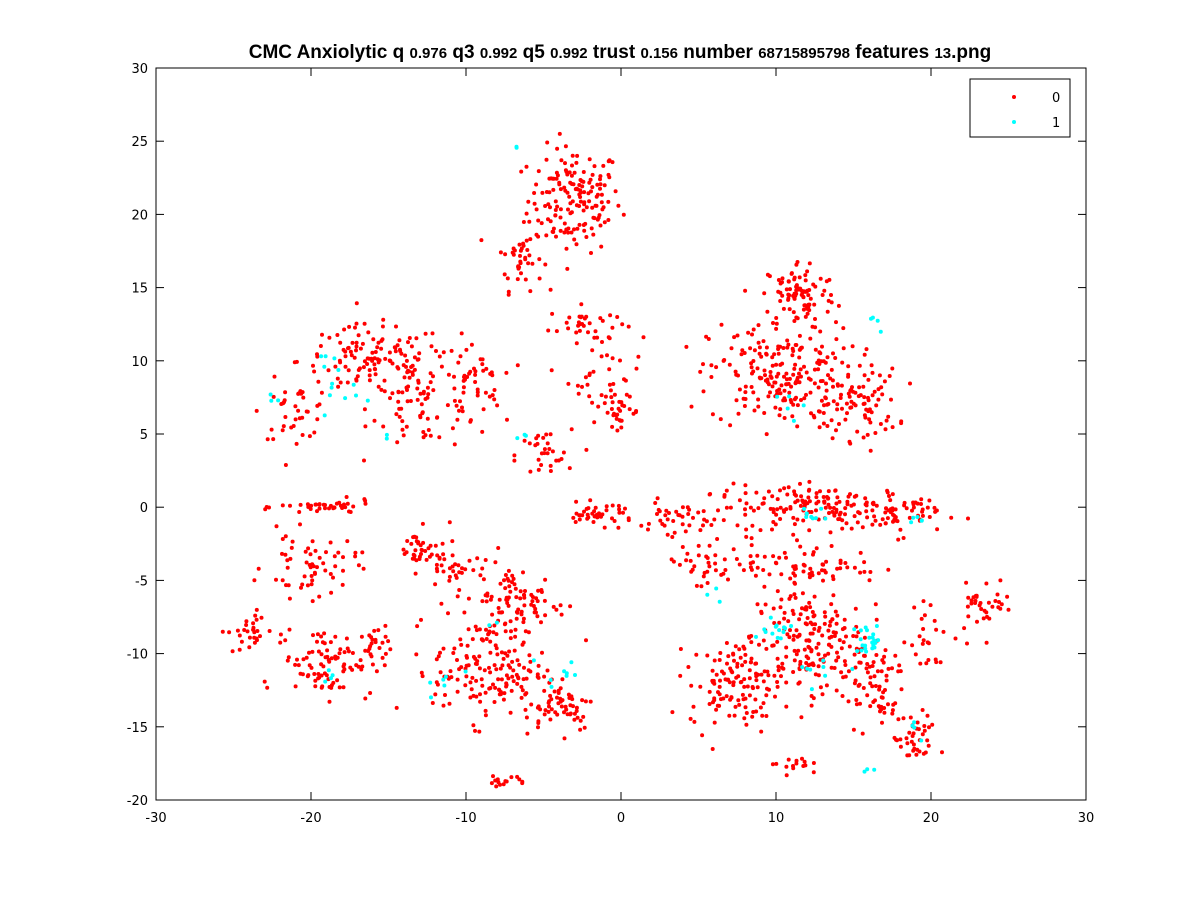 The height and width of the screenshot is (900, 1200). Describe the element at coordinates (144, 435) in the screenshot. I see `y-tick-label: 5` at that location.